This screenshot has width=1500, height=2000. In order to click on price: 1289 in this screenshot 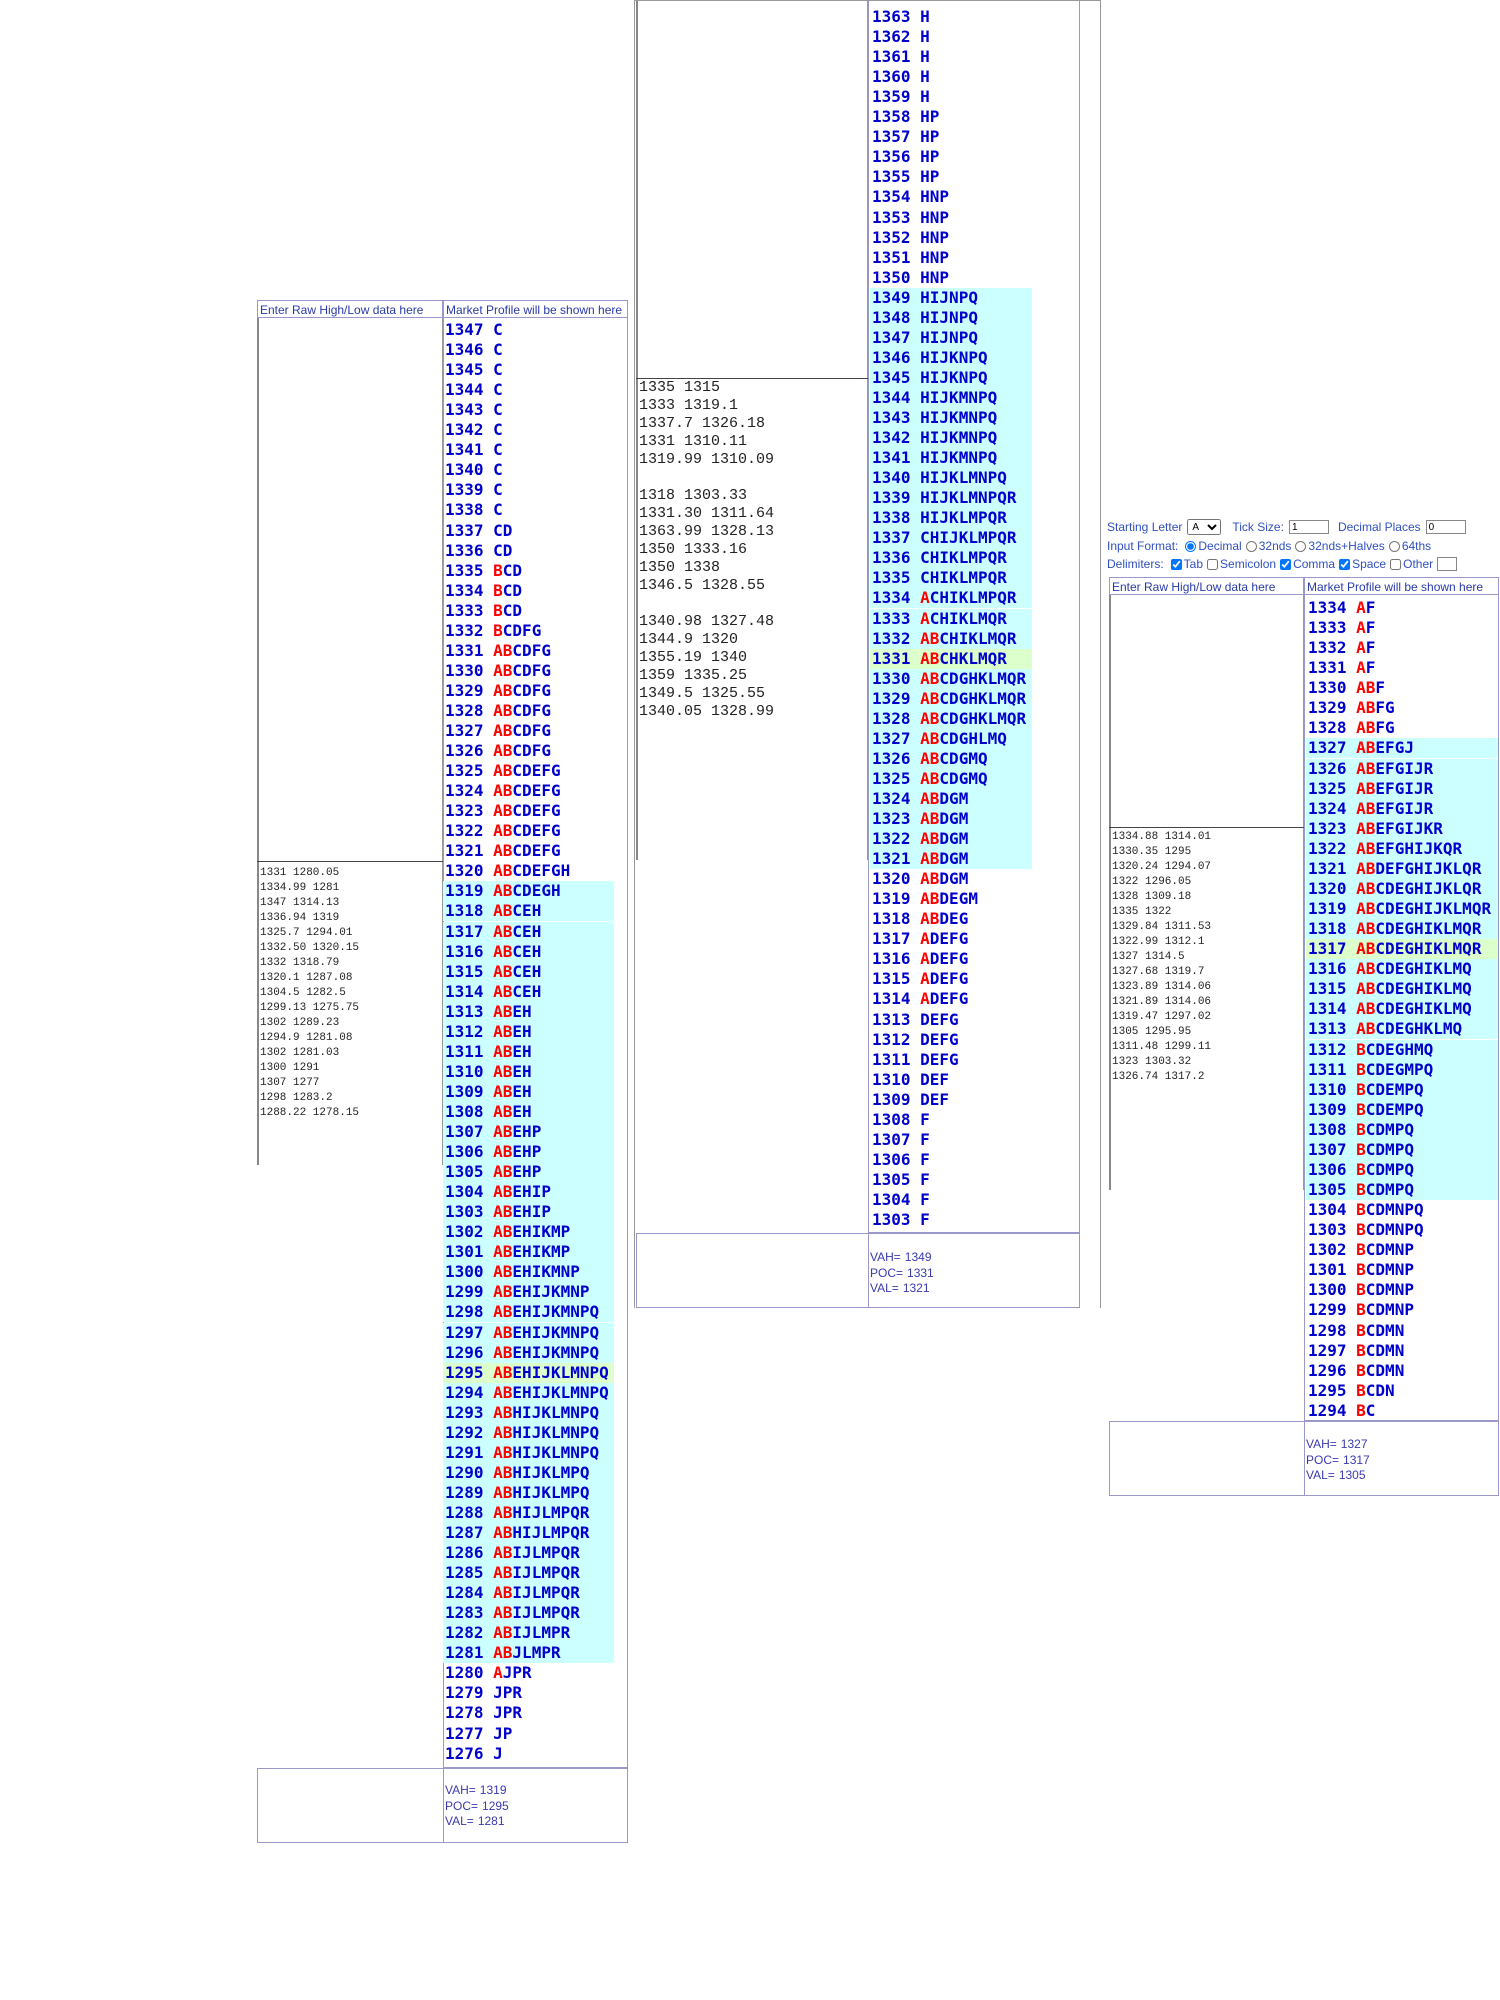, I will do `click(464, 1492)`.